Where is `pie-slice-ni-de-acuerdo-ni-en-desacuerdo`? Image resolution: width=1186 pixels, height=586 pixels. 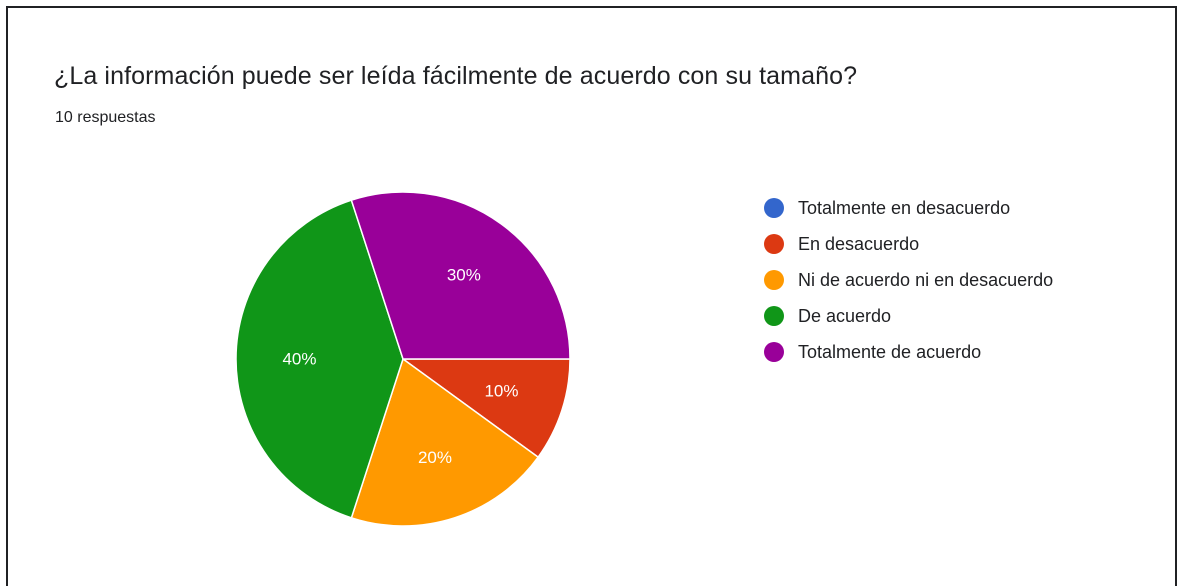 pie-slice-ni-de-acuerdo-ni-en-desacuerdo is located at coordinates (445, 442).